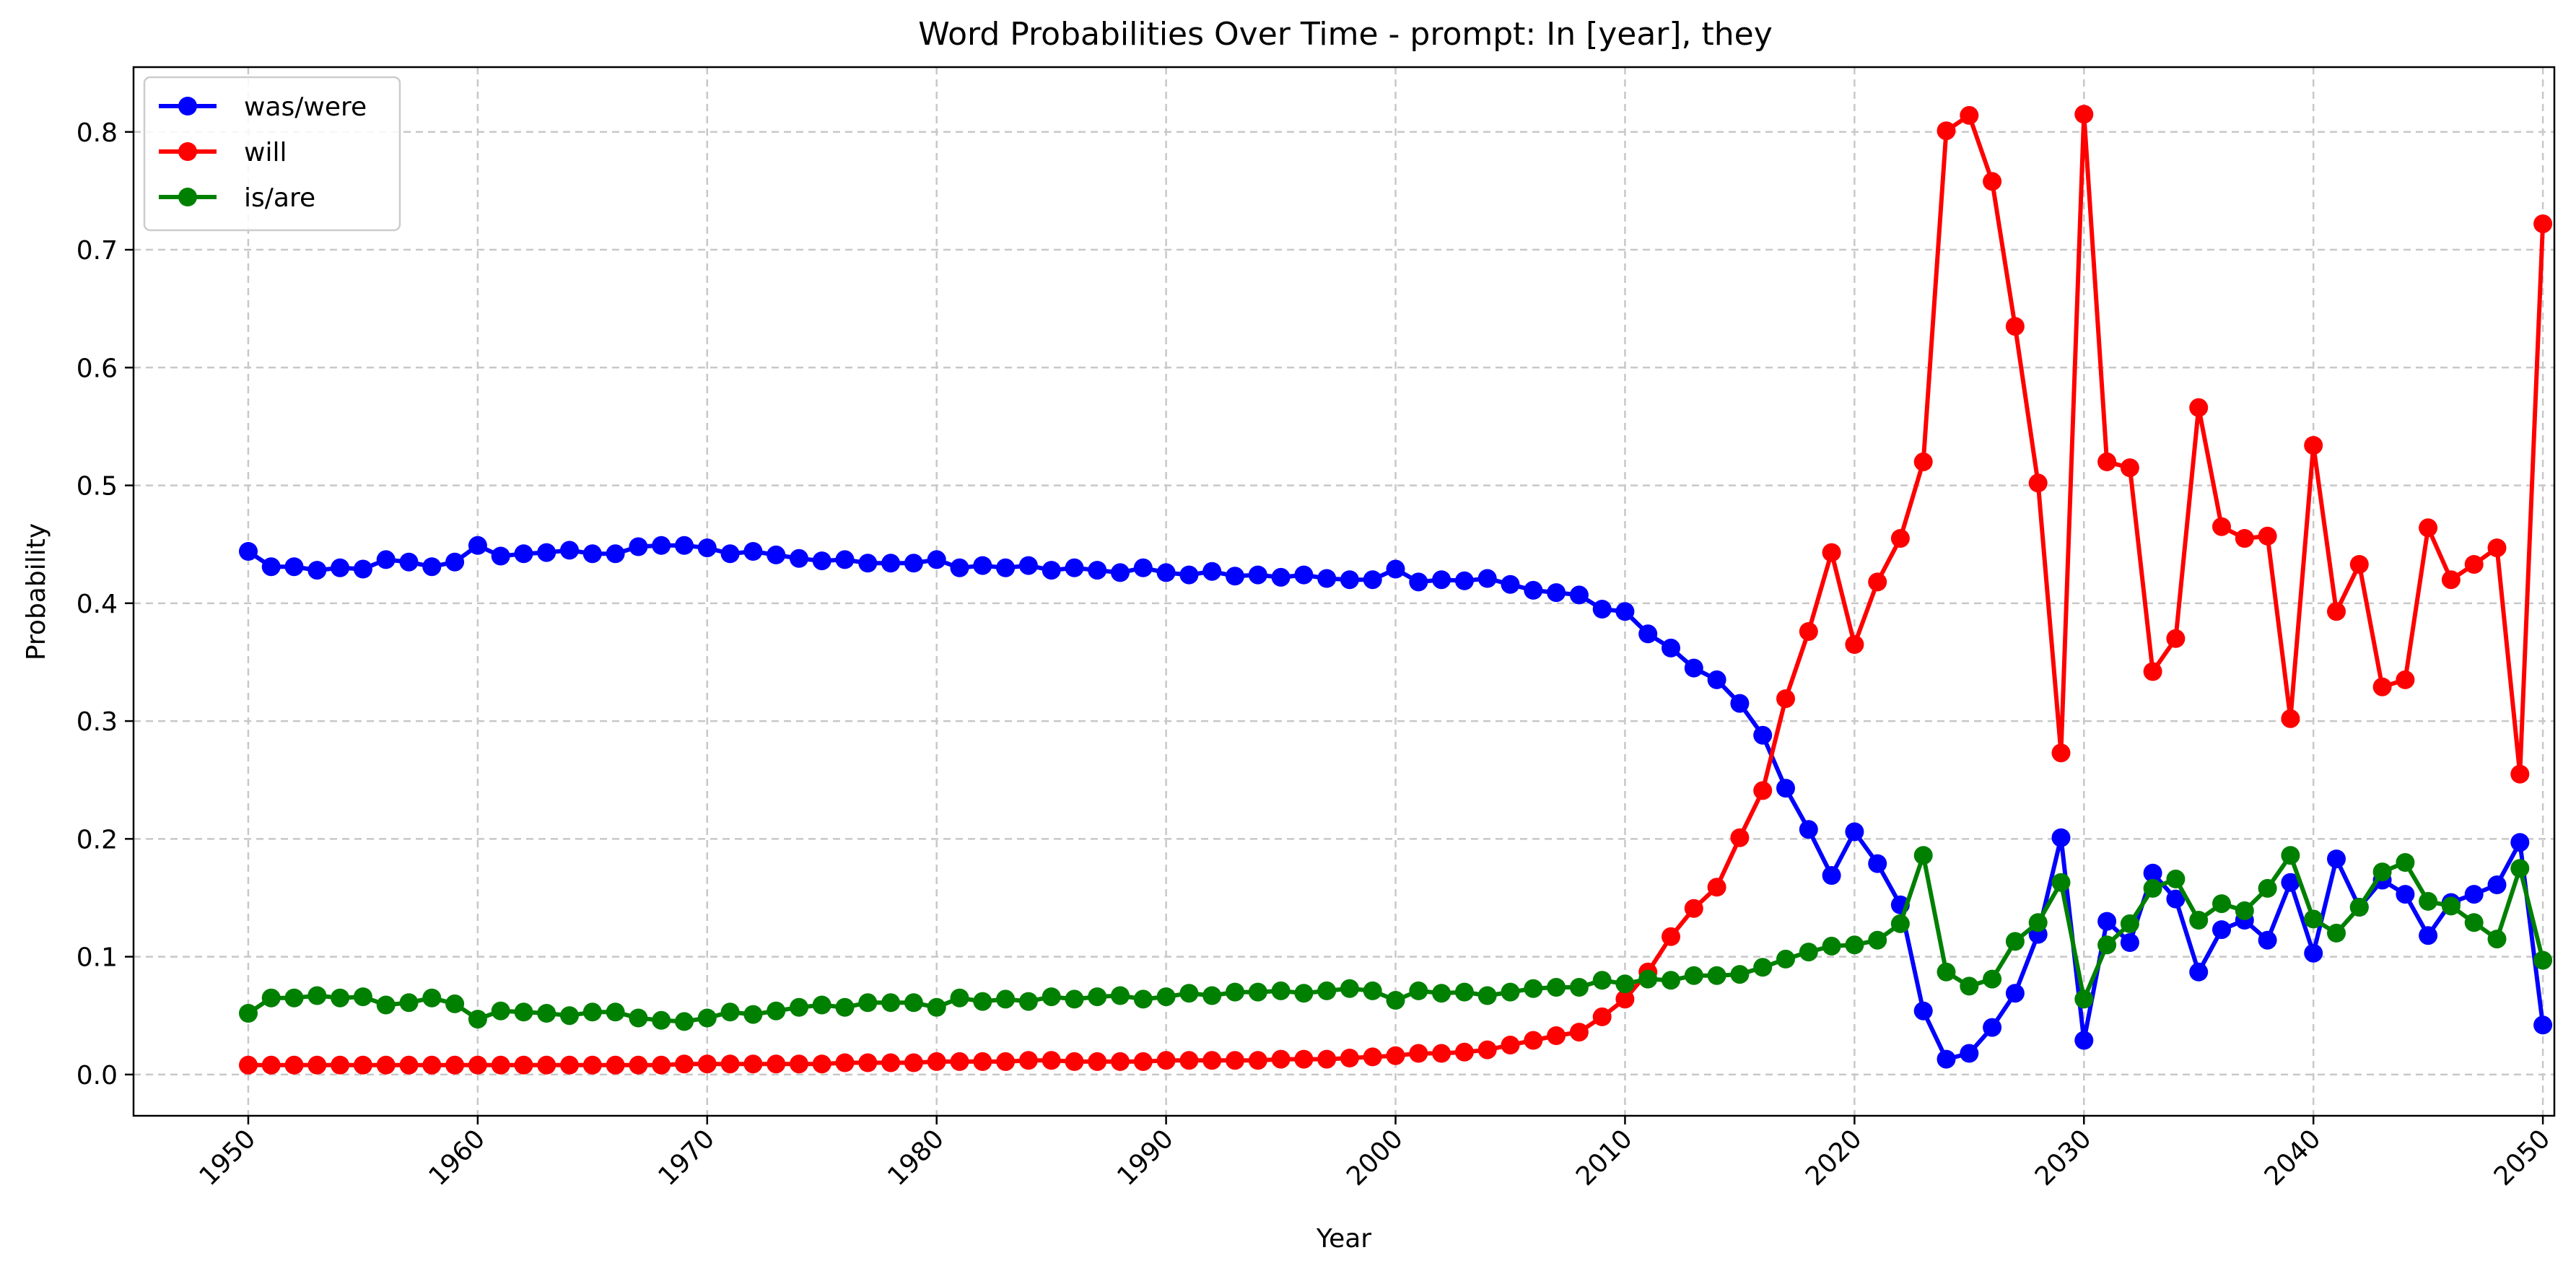  What do you see at coordinates (187, 106) in the screenshot?
I see `legend-marker-was-were` at bounding box center [187, 106].